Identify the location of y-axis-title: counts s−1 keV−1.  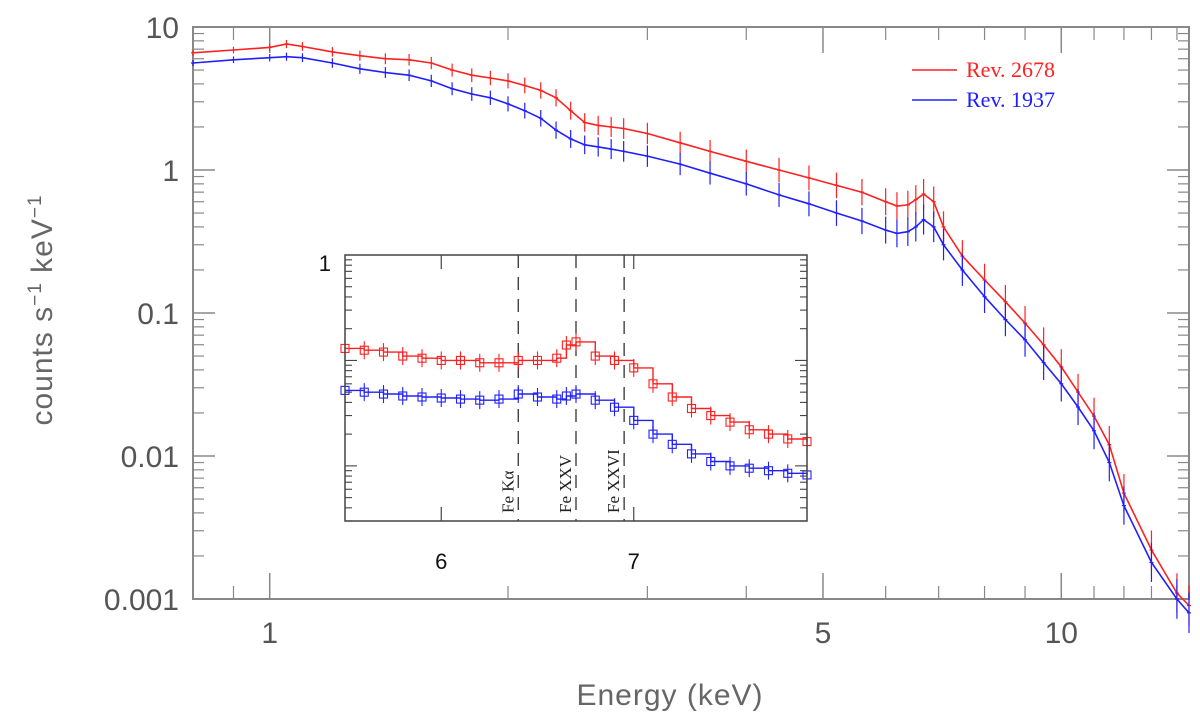
(42, 309).